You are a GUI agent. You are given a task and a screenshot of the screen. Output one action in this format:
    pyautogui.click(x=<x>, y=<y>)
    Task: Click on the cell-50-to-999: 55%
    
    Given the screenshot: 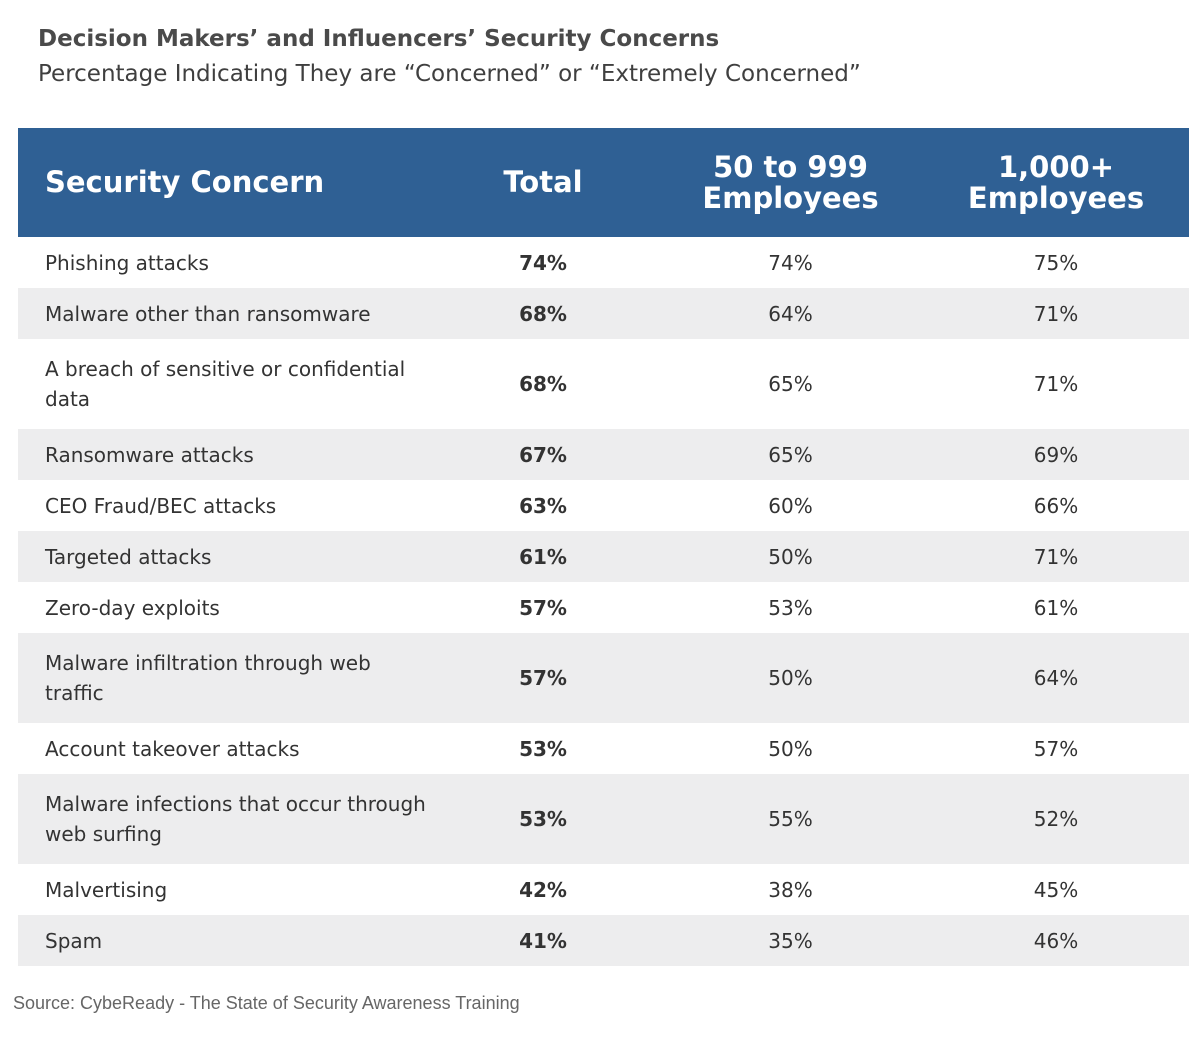 What is the action you would take?
    pyautogui.click(x=790, y=819)
    